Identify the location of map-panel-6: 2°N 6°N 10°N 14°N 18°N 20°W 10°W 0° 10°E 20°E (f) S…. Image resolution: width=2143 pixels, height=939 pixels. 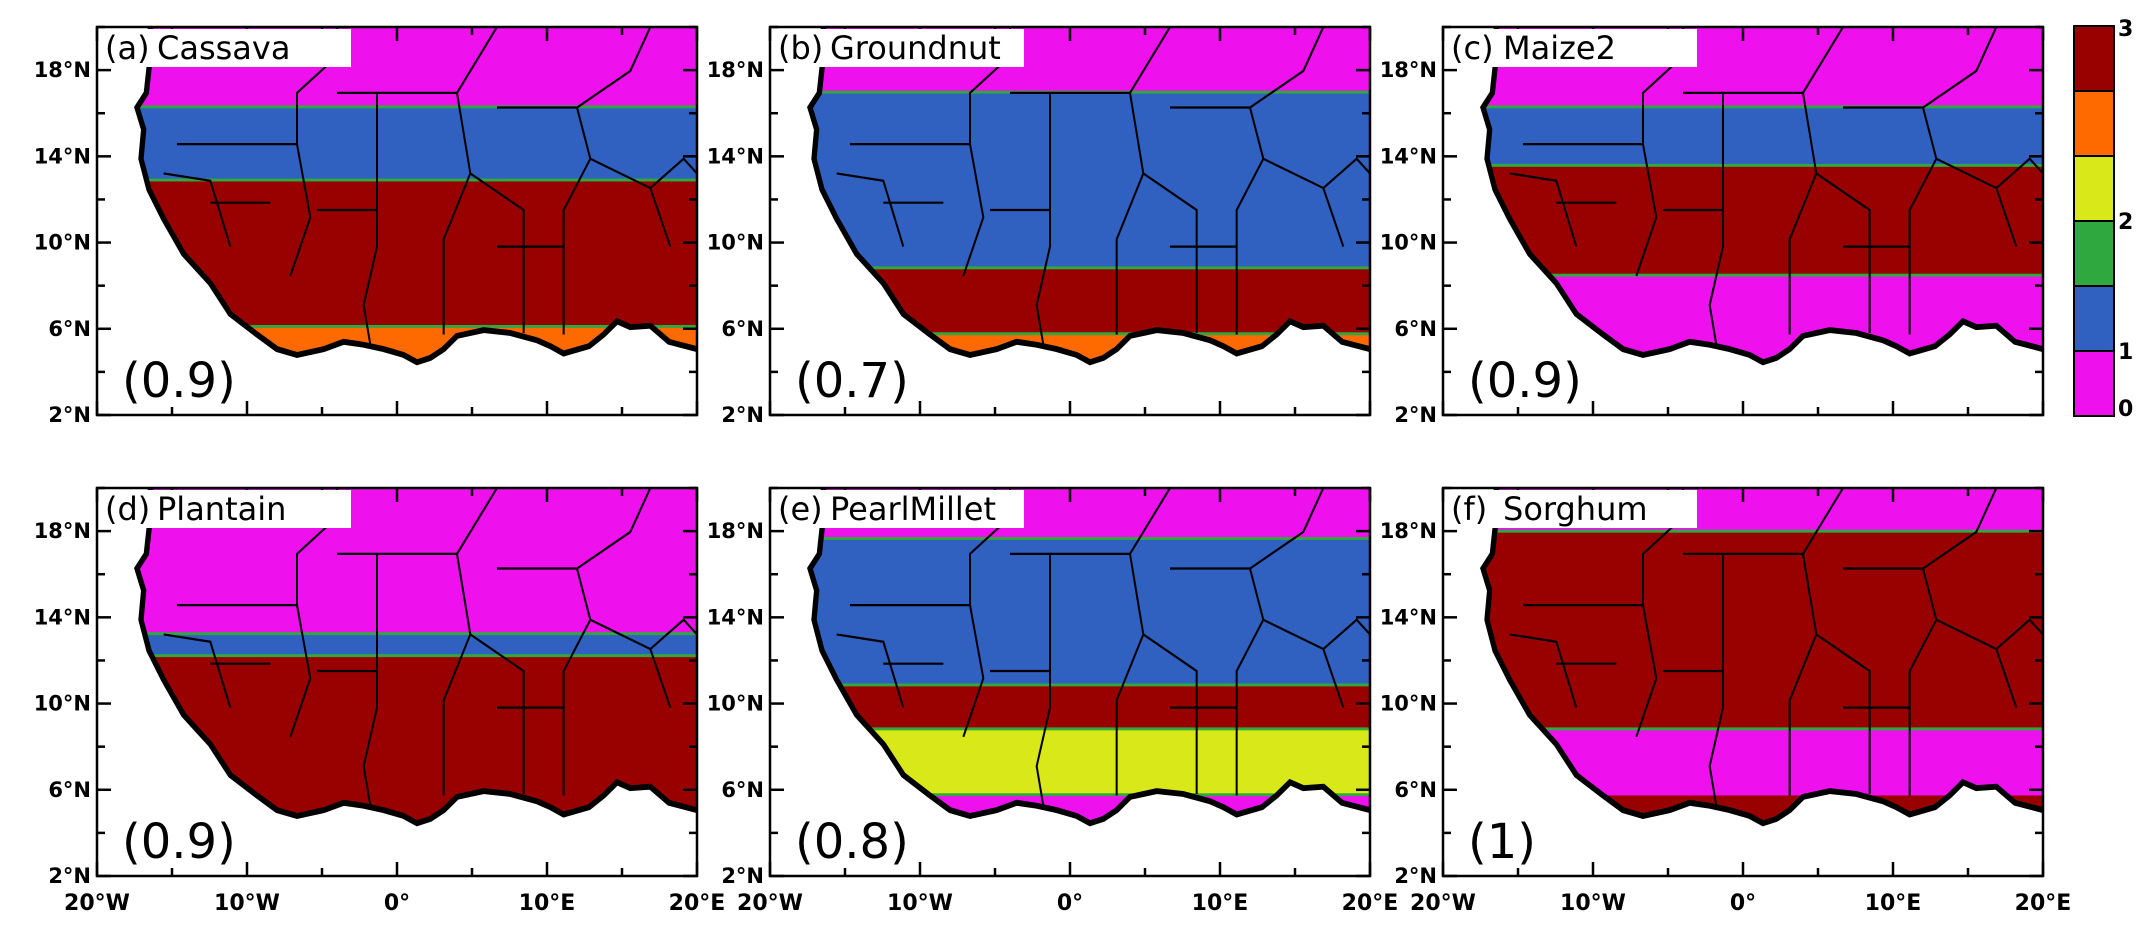
(1726, 701).